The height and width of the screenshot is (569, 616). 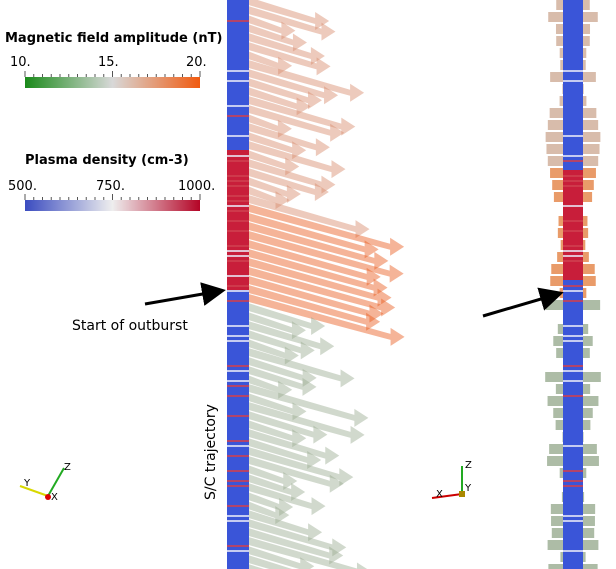 What do you see at coordinates (196, 62) in the screenshot?
I see `colorbar-label: 20.` at bounding box center [196, 62].